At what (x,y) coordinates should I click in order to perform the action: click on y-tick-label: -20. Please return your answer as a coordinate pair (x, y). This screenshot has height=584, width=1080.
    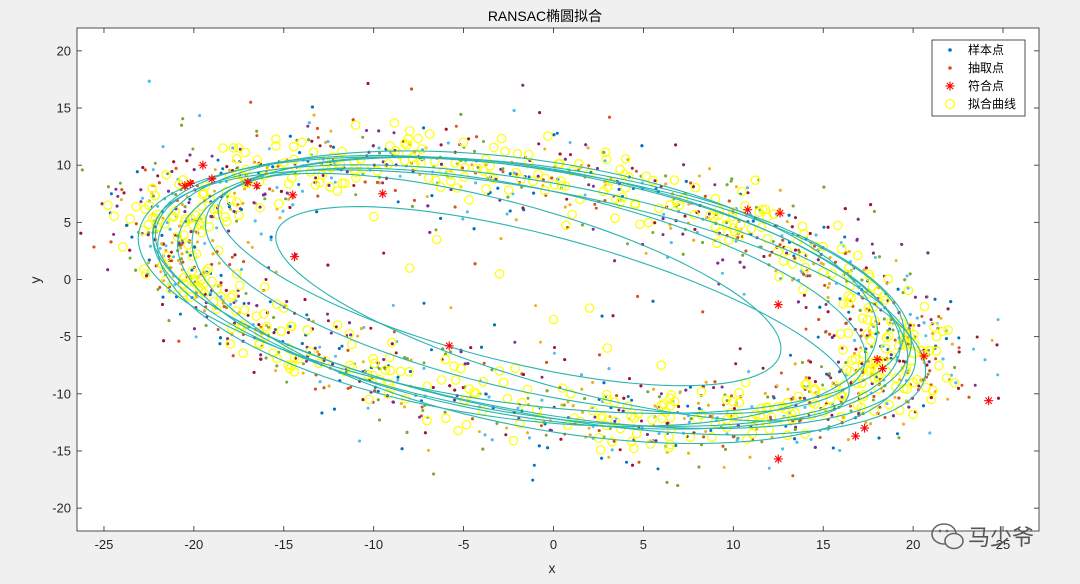
    Looking at the image, I should click on (61, 508).